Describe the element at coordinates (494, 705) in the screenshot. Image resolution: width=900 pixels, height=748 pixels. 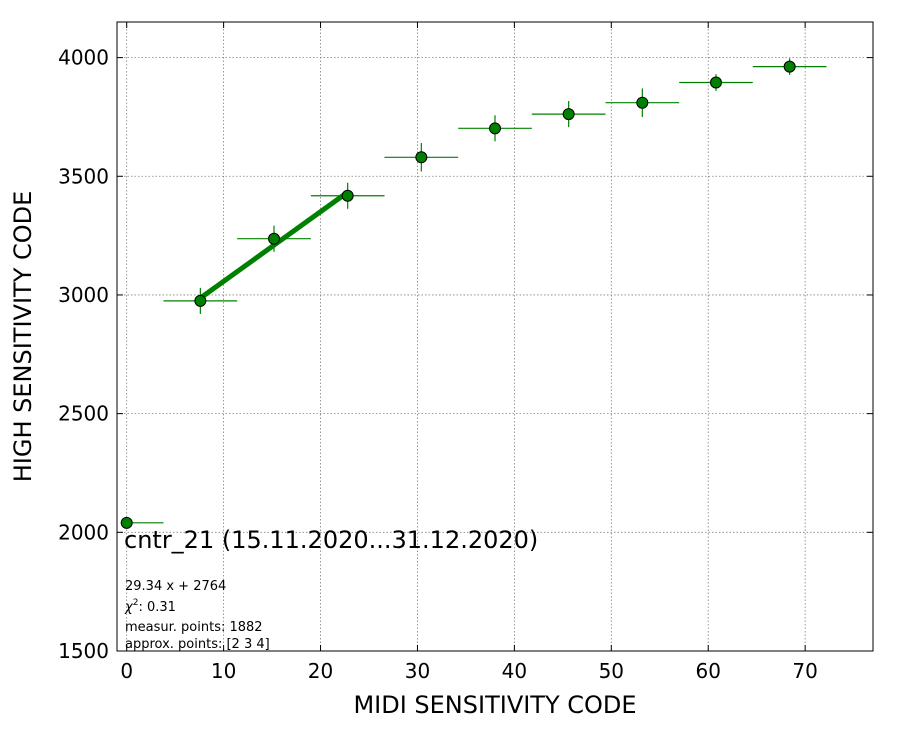
I see `x-axis-label: MIDI SENSITIVITY CODE` at that location.